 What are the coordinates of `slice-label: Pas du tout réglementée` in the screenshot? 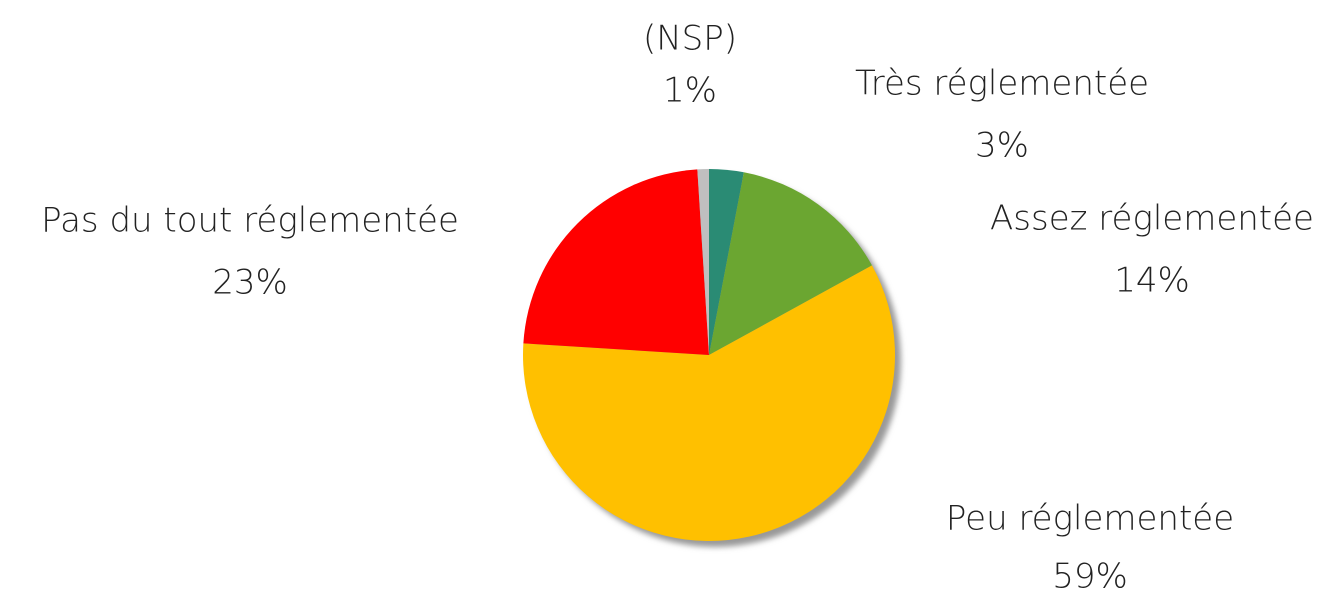 It's located at (250, 221).